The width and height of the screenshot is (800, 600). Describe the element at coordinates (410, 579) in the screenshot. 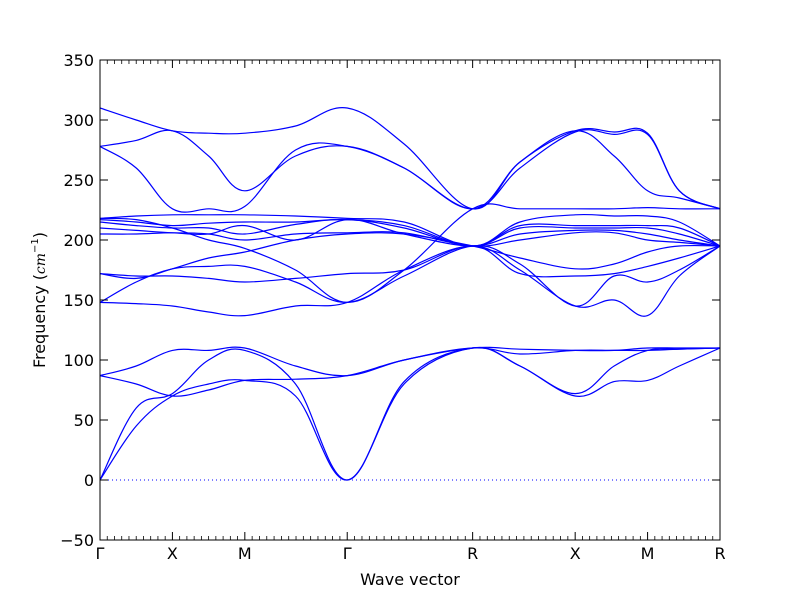

I see `x-axis-label: Wave vector` at that location.